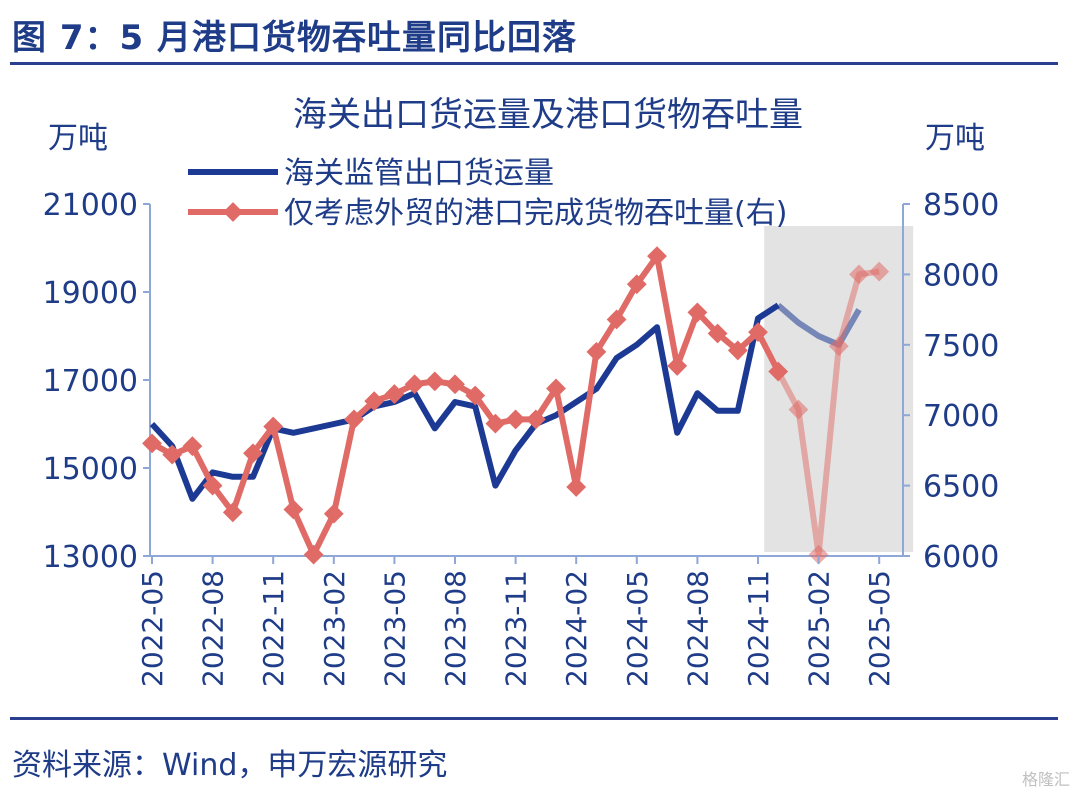  What do you see at coordinates (90, 381) in the screenshot?
I see `left-tick-label: 17000` at bounding box center [90, 381].